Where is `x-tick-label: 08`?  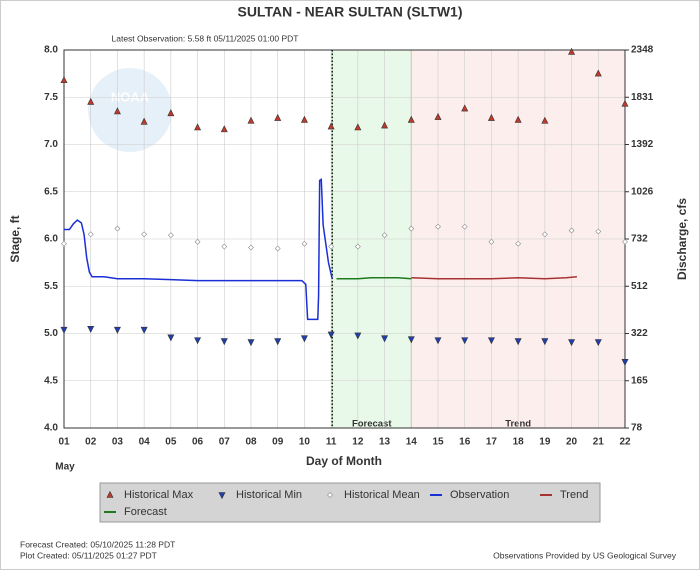
x-tick-label: 08 is located at coordinates (251, 442).